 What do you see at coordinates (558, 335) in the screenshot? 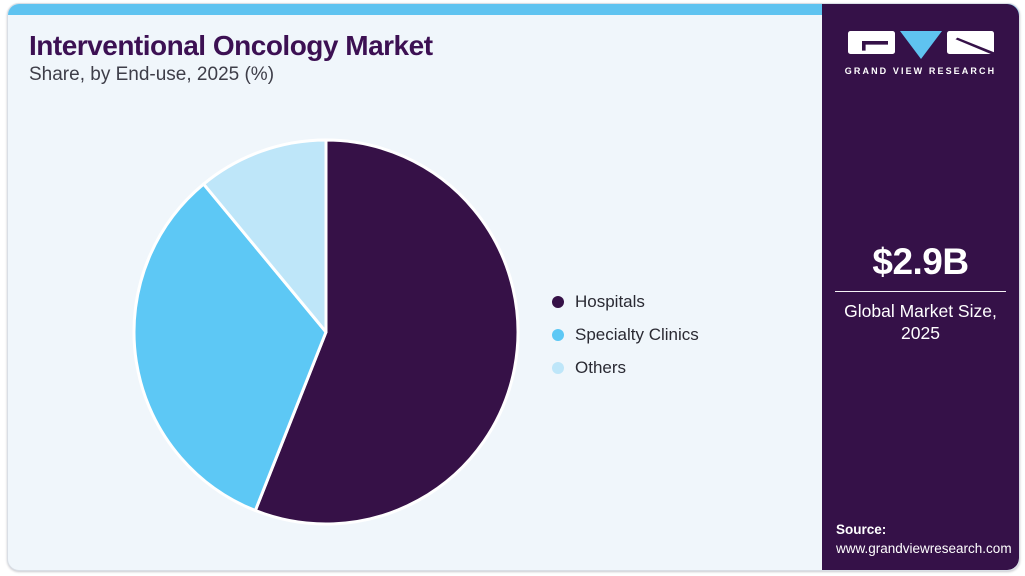
I see `legend-dot-specialty-clinics` at bounding box center [558, 335].